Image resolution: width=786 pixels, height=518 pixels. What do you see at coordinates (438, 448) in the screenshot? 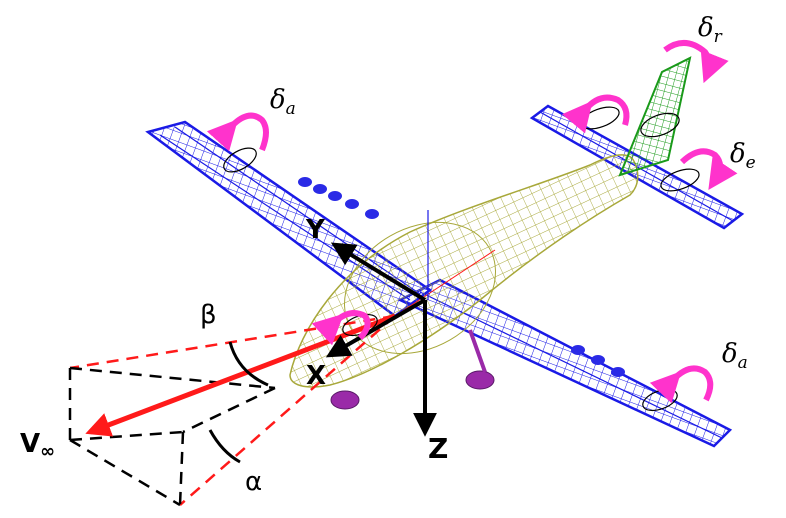
I see `z-axis-label: Z` at bounding box center [438, 448].